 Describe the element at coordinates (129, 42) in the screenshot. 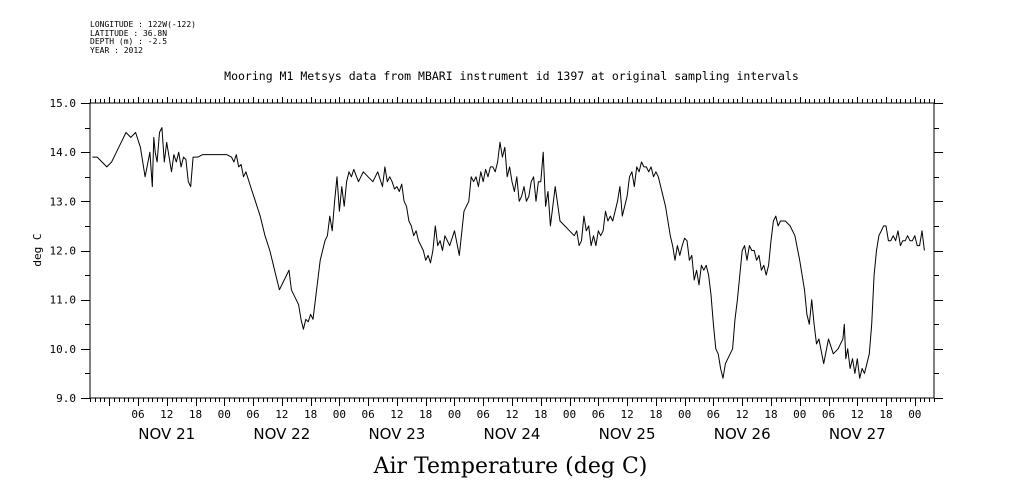

I see `depth-text: DEPTH (m) : -2.5` at that location.